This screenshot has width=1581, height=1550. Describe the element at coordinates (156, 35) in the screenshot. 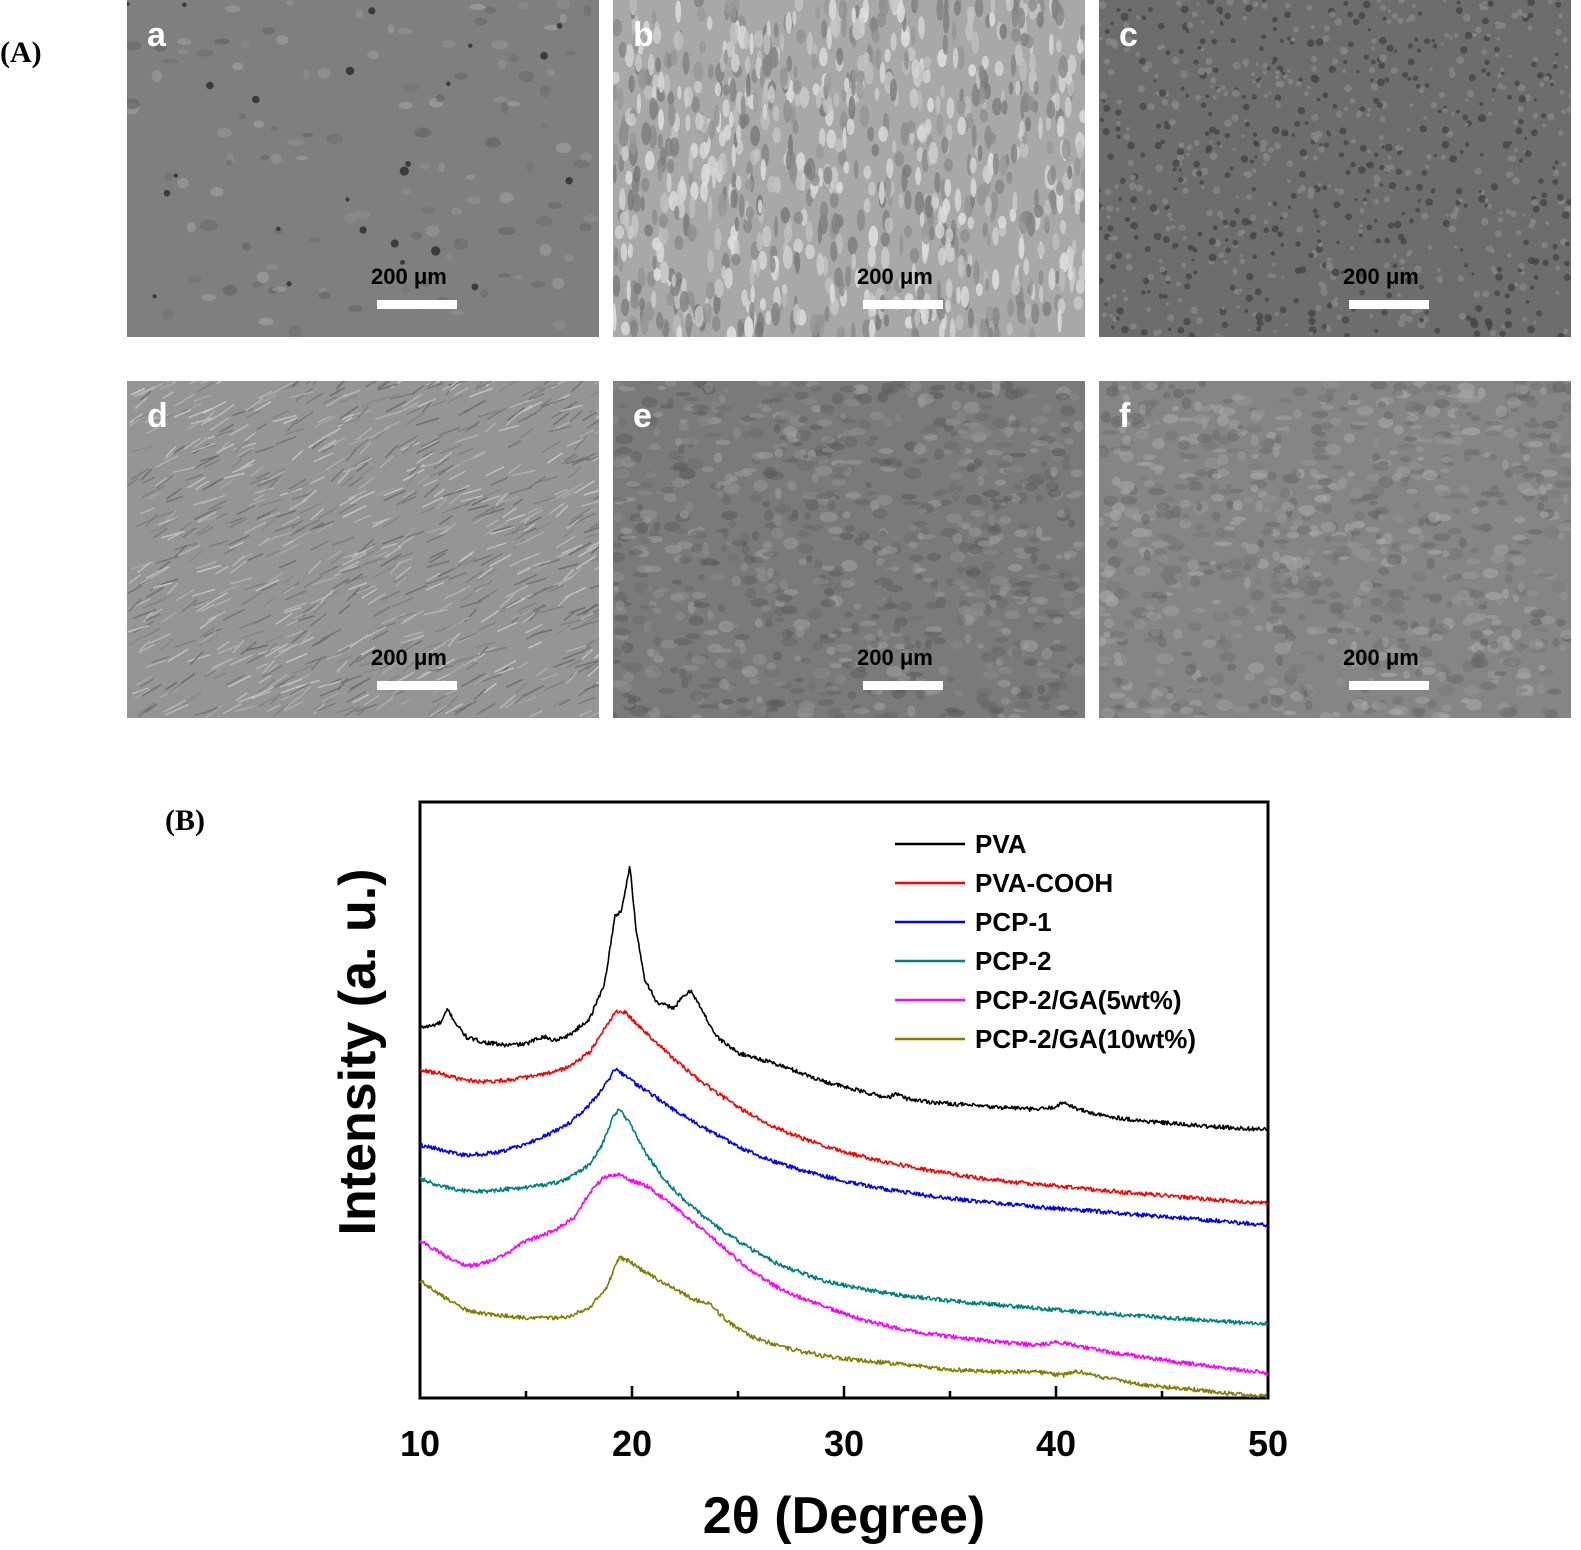

I see `sem-panel-letter: a` at that location.